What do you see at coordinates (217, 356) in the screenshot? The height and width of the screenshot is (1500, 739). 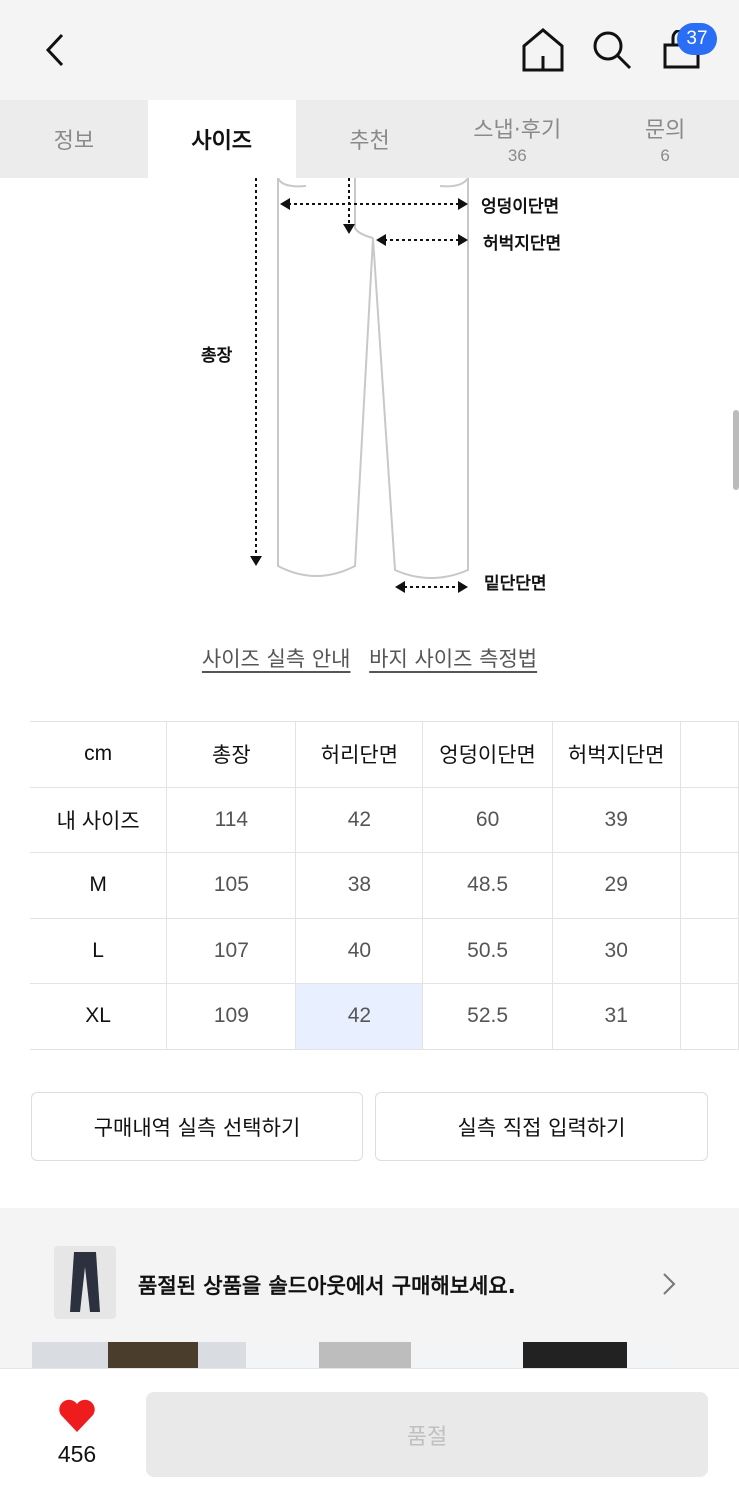 I see `label-length: 총장` at bounding box center [217, 356].